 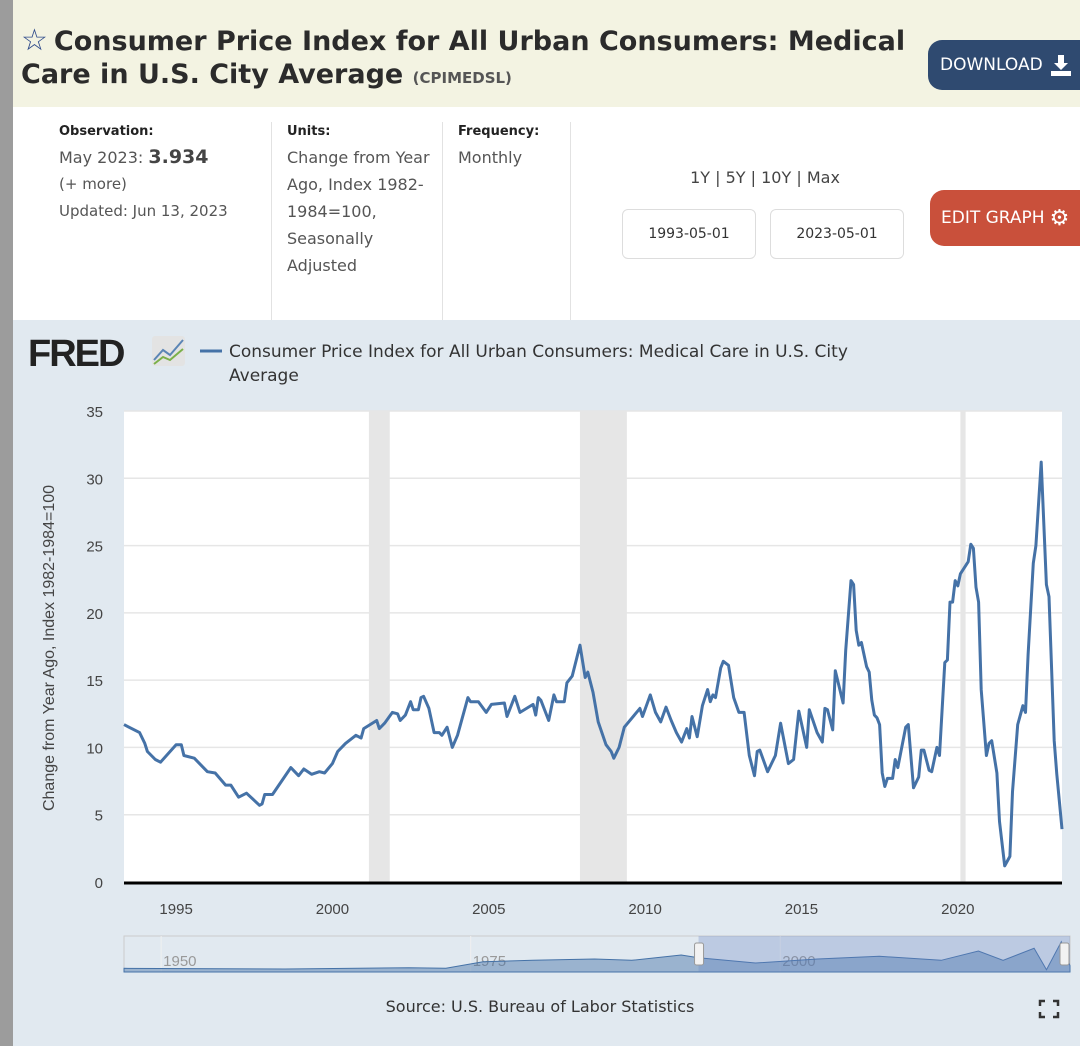 What do you see at coordinates (179, 961) in the screenshot?
I see `navigator-tick-label: 1950` at bounding box center [179, 961].